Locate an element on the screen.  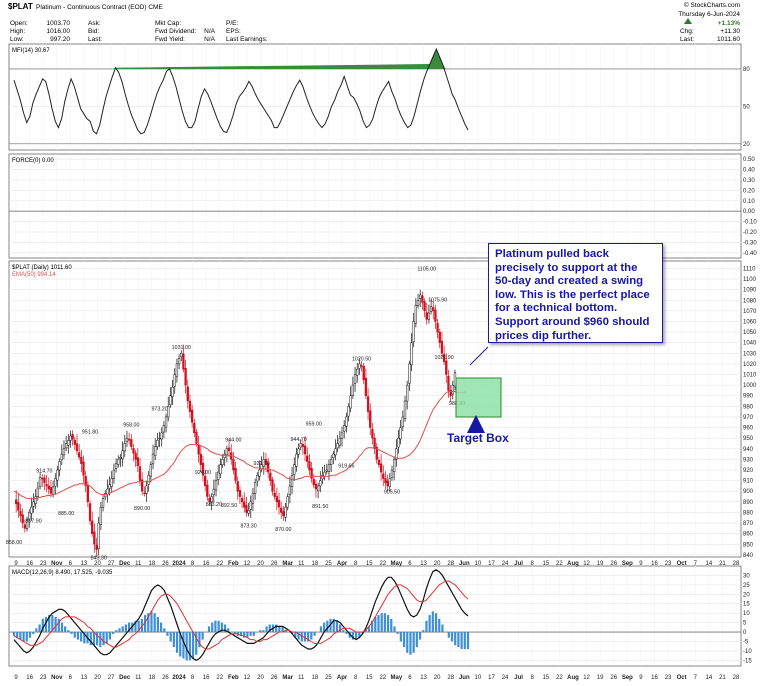
y-tick-label: 1000 is located at coordinates (750, 386).